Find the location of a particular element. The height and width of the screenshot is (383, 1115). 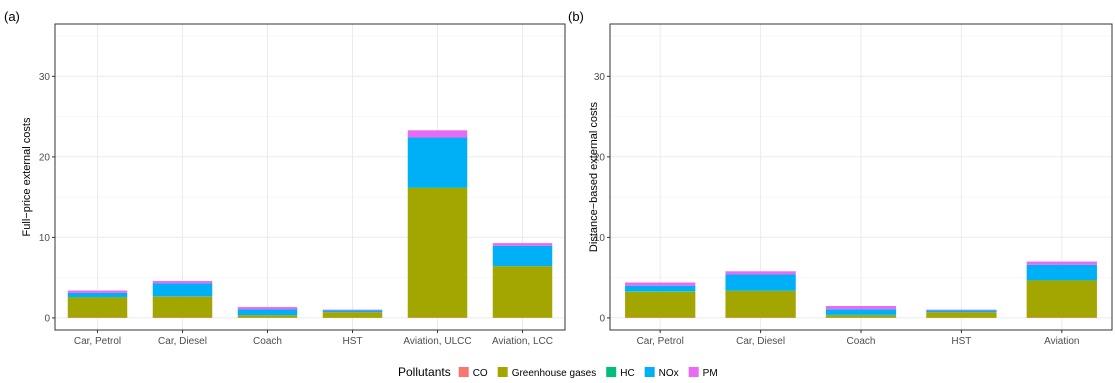

bar-aviation-ulcc-greenhouse-gases is located at coordinates (437, 252).